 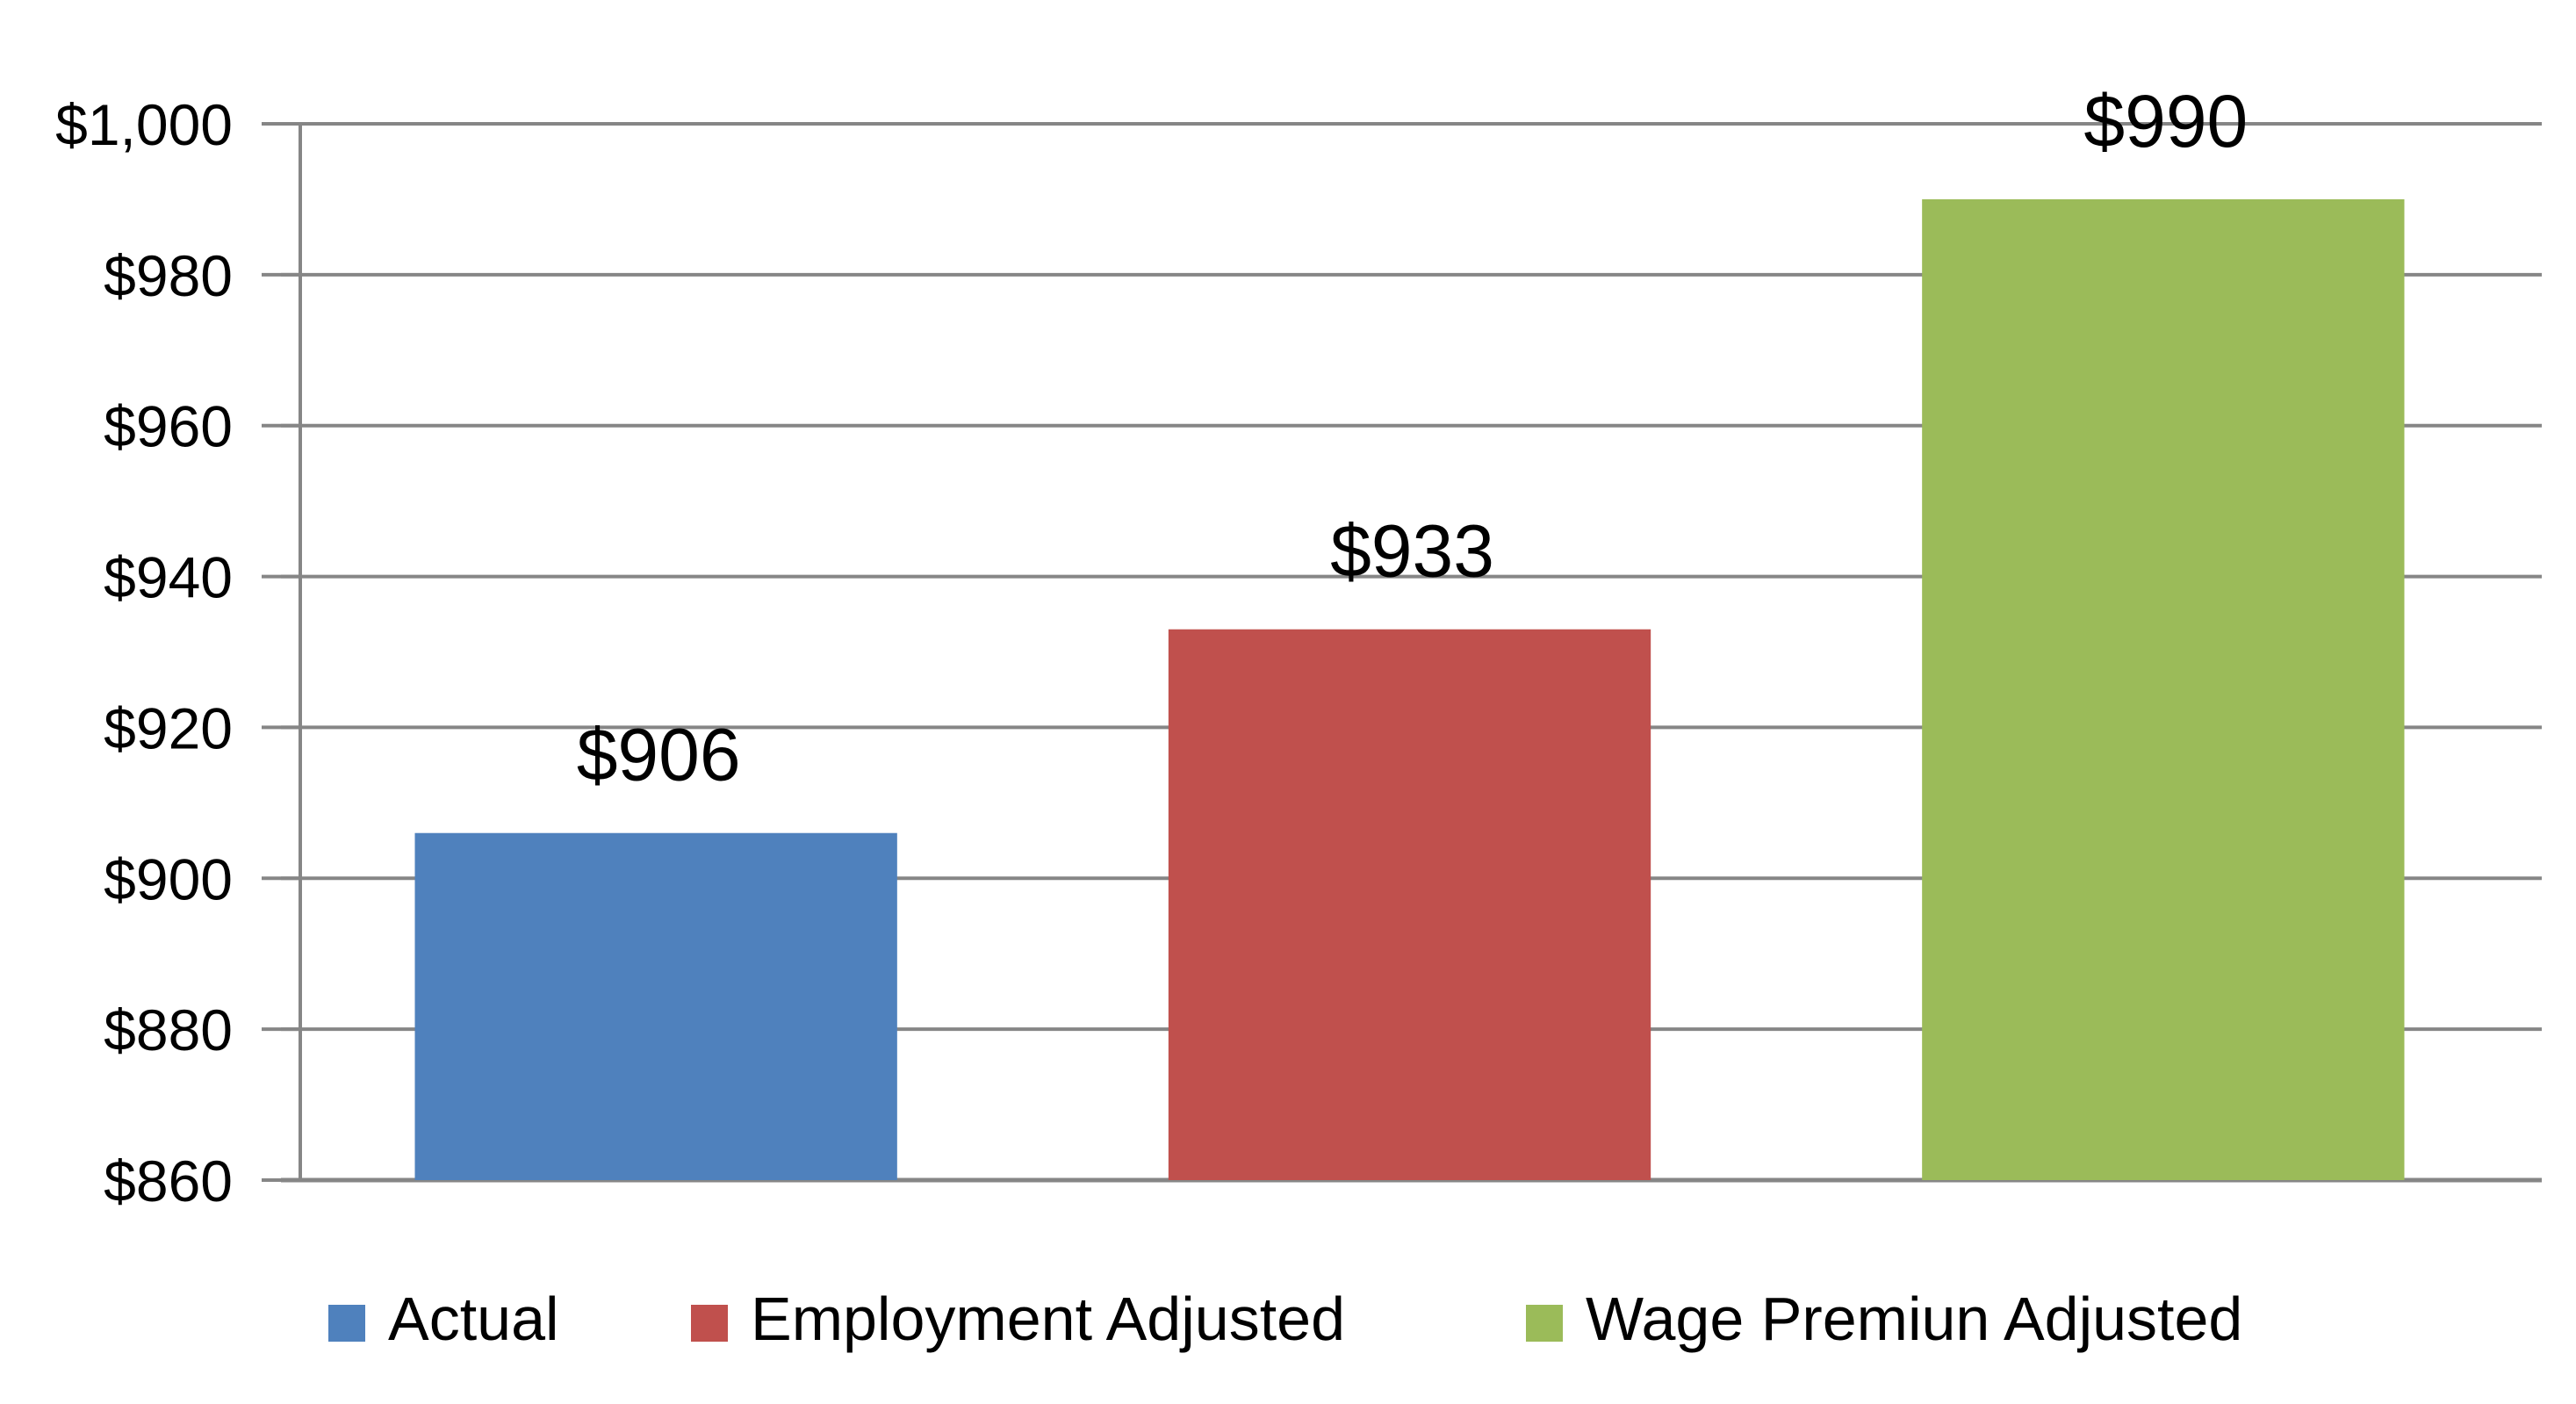 What do you see at coordinates (1914, 1319) in the screenshot?
I see `legend-label: Wage Premiun Adjusted` at bounding box center [1914, 1319].